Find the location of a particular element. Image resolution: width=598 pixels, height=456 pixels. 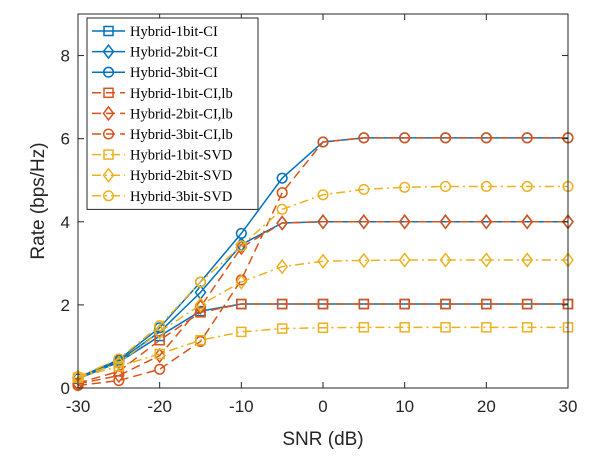

legend-item: Hybrid-2bit-CI,lb is located at coordinates (162, 113).